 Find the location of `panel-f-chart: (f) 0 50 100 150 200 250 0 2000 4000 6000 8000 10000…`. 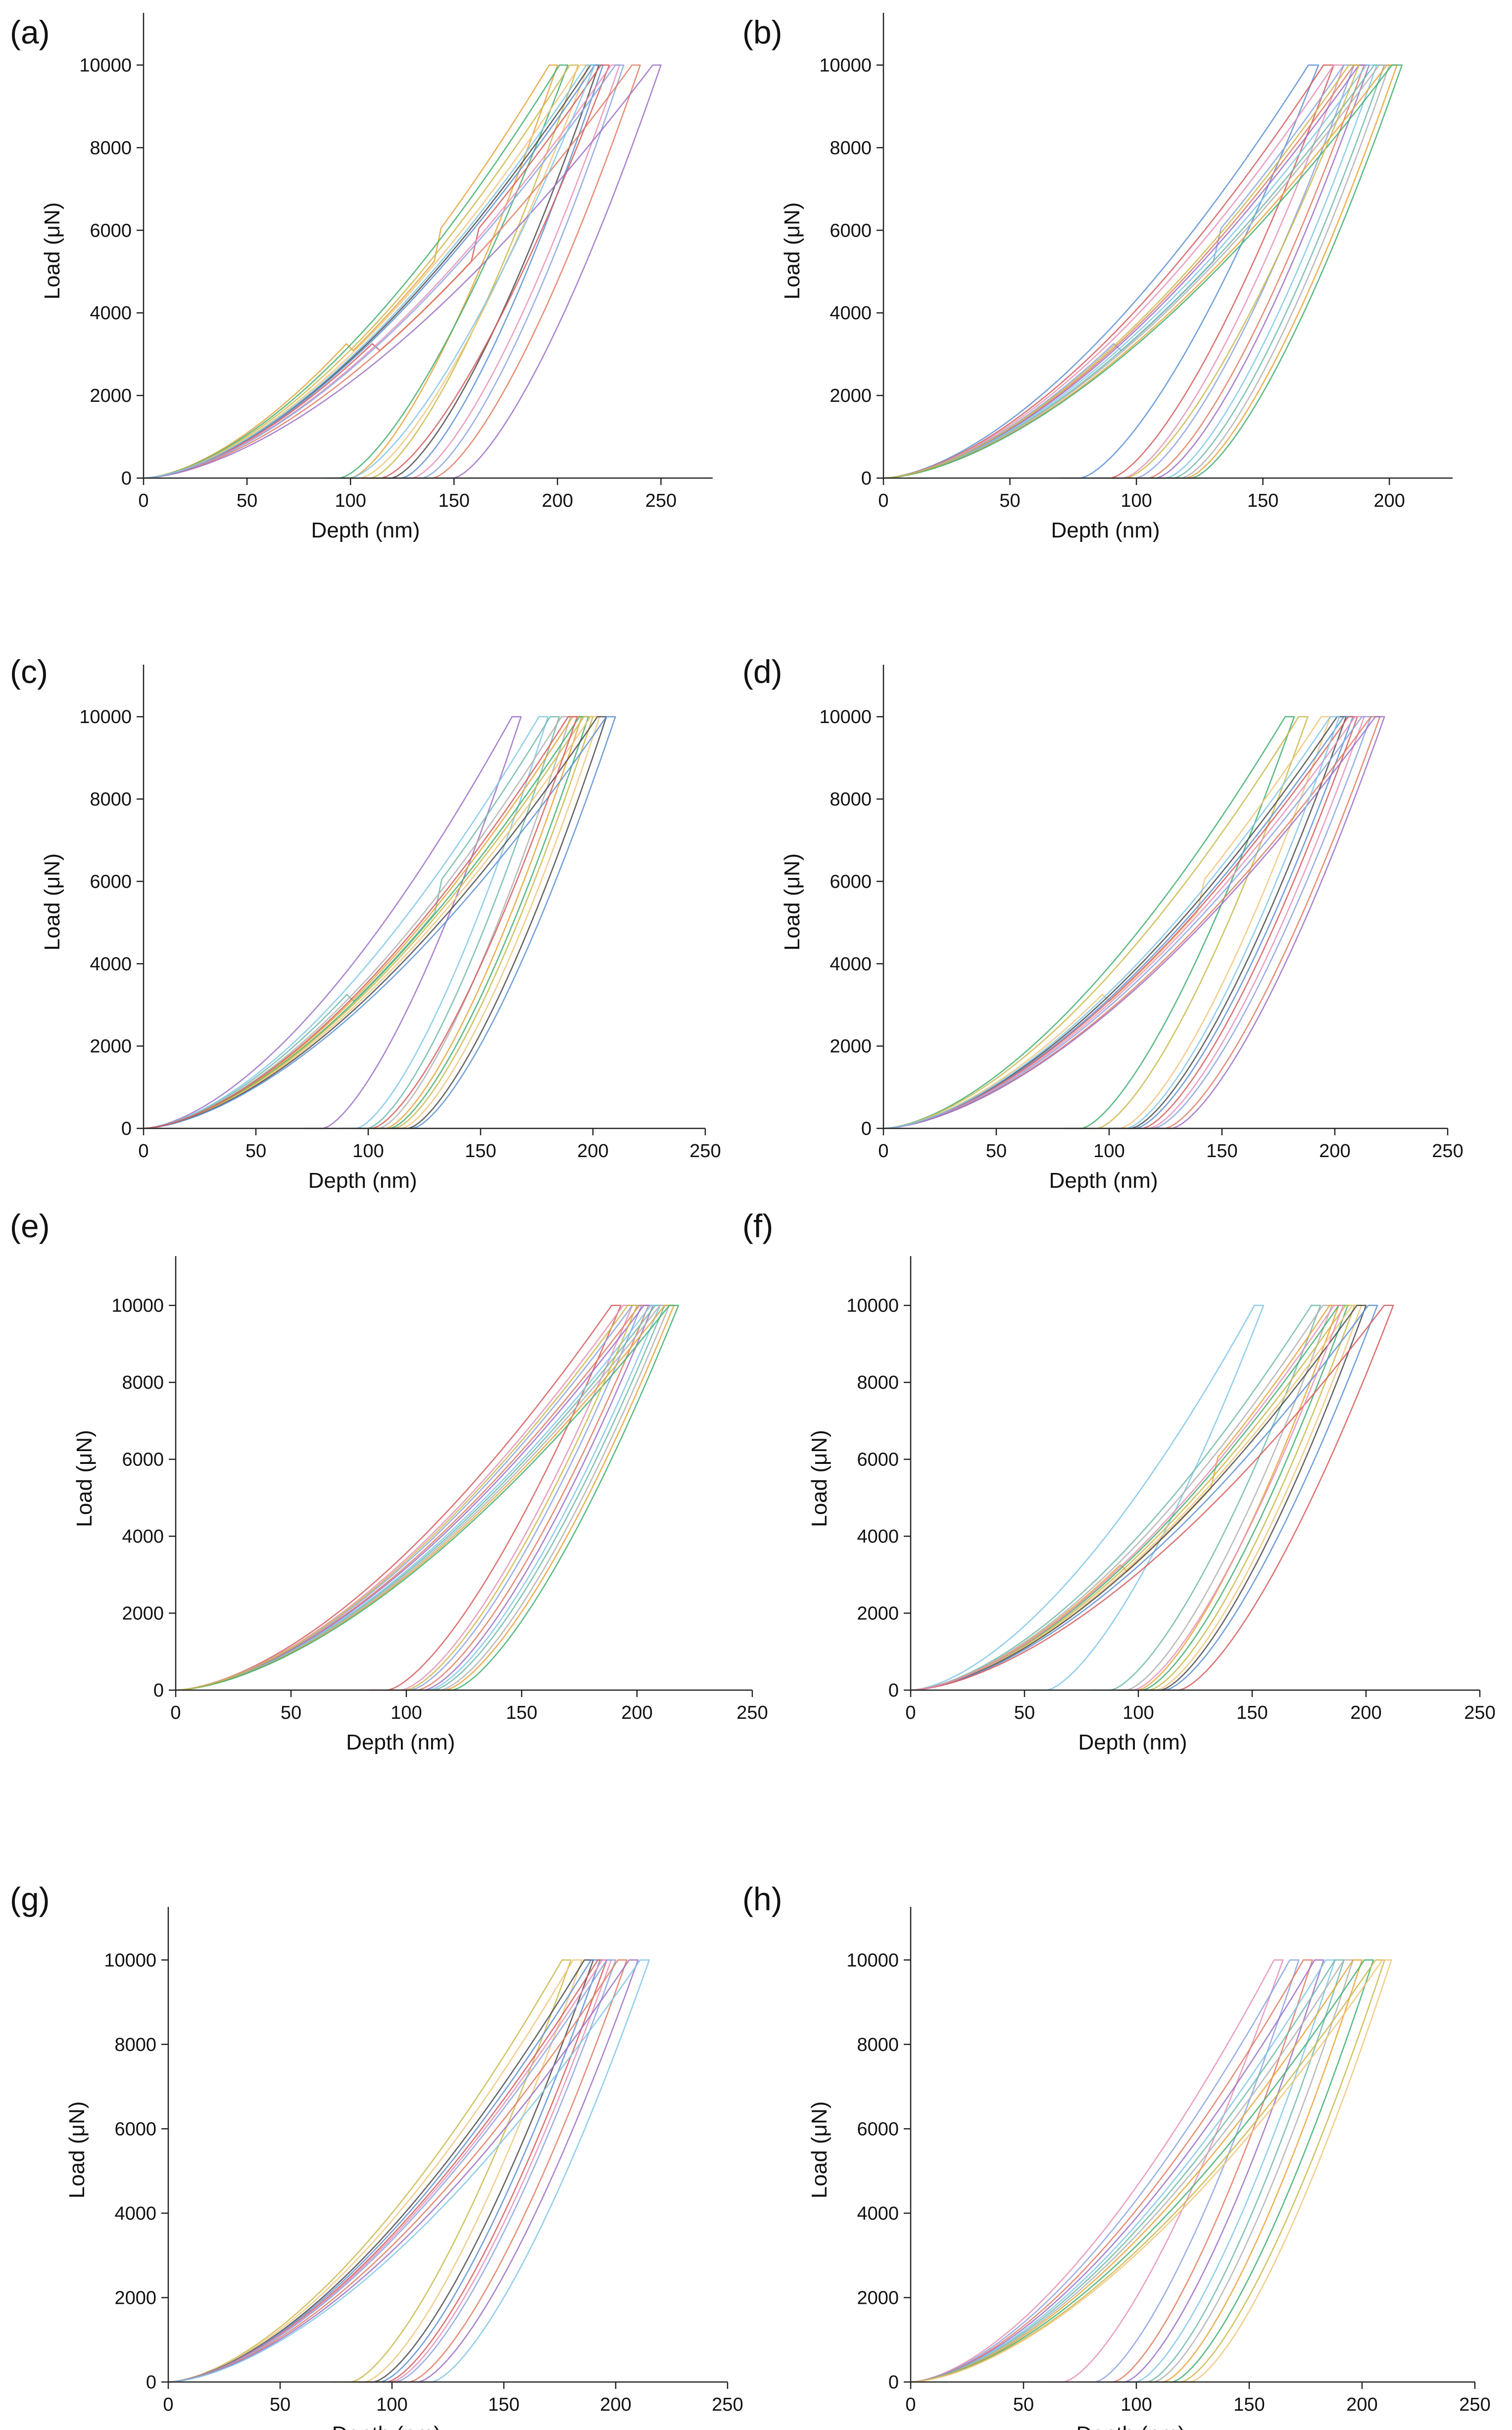

panel-f-chart: (f) 0 50 100 150 200 250 0 2000 4000 6000 8000 10000… is located at coordinates (1119, 1481).